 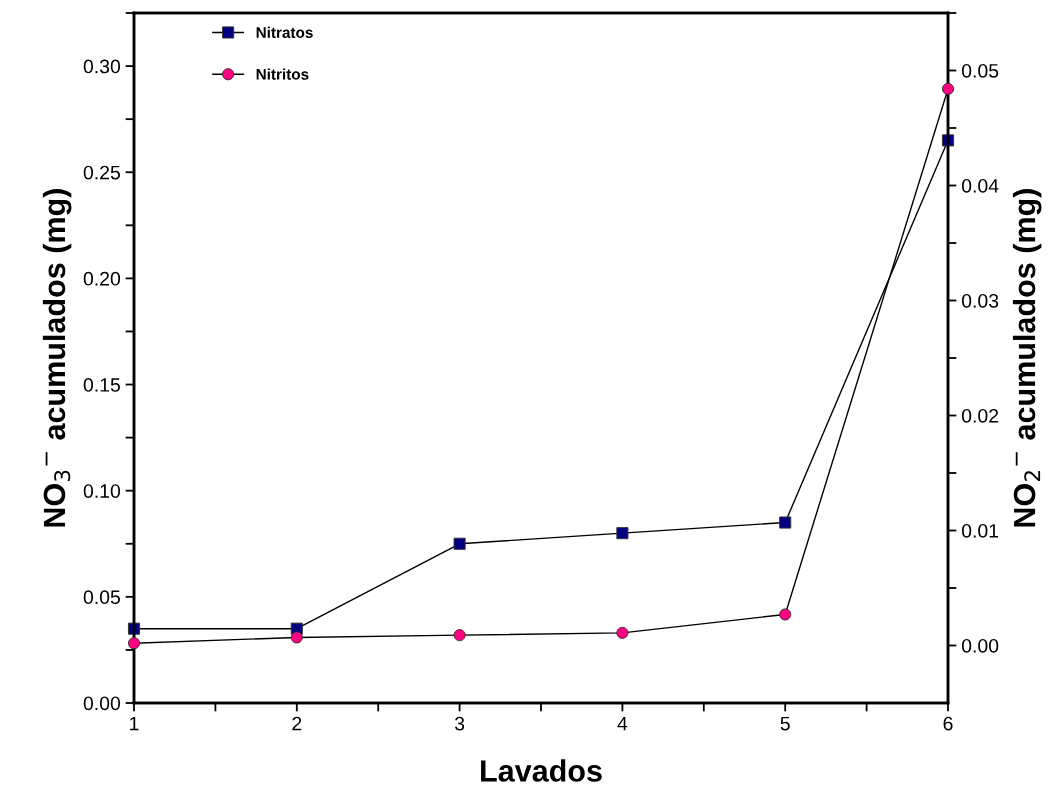 What do you see at coordinates (297, 723) in the screenshot?
I see `x-tick-label: 2` at bounding box center [297, 723].